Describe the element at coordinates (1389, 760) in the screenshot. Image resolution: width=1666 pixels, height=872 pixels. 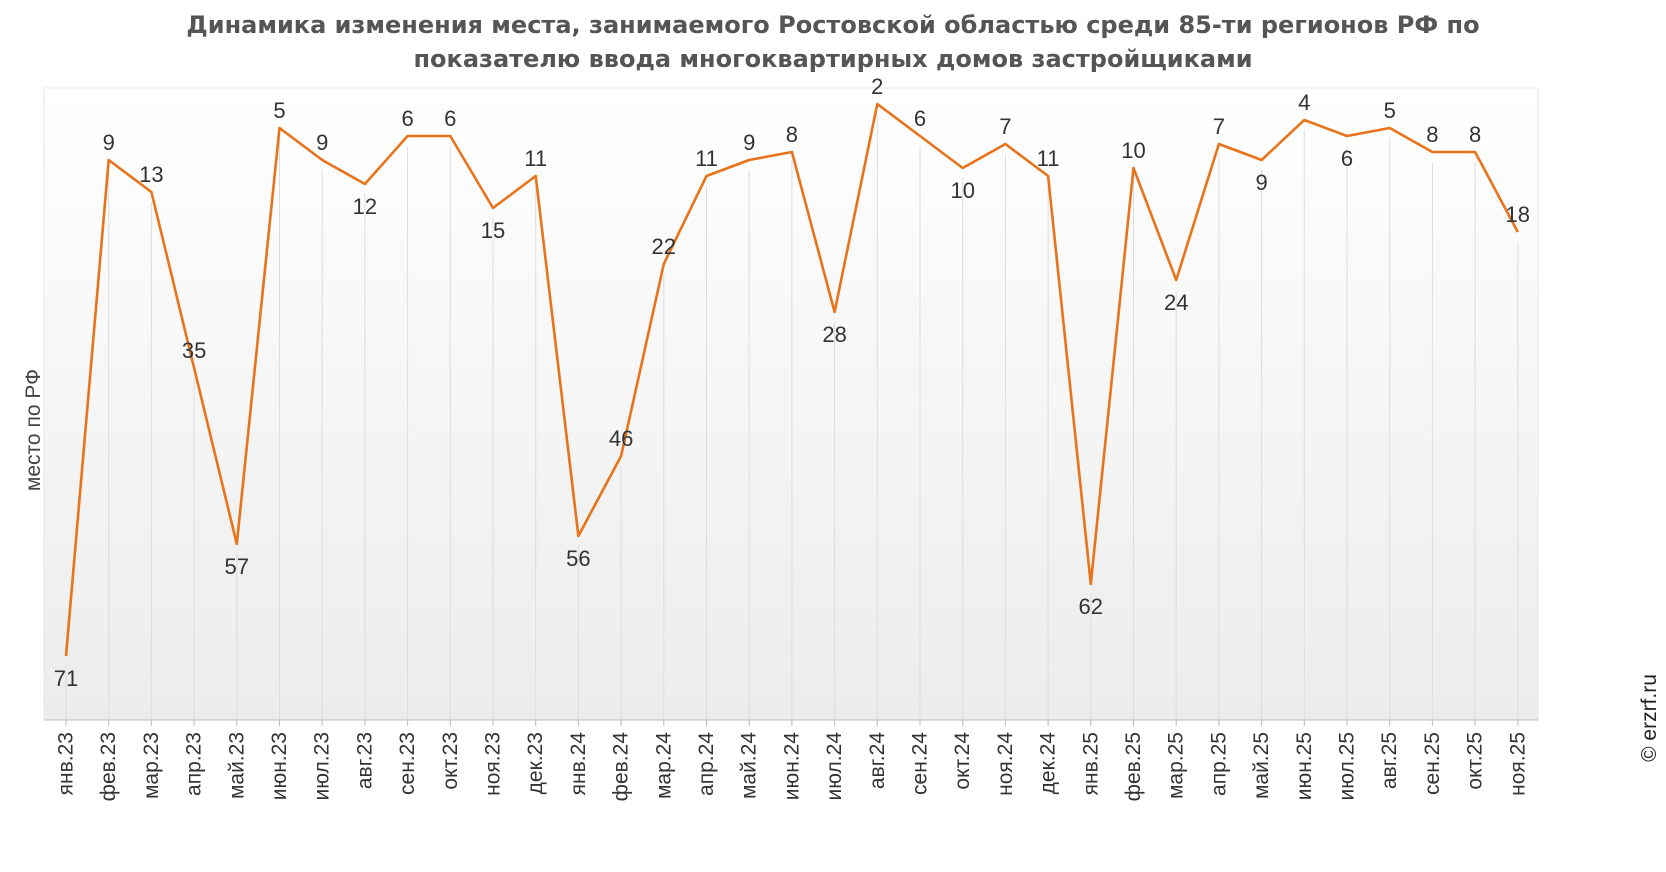
I see `x-tick-label: авг.25` at that location.